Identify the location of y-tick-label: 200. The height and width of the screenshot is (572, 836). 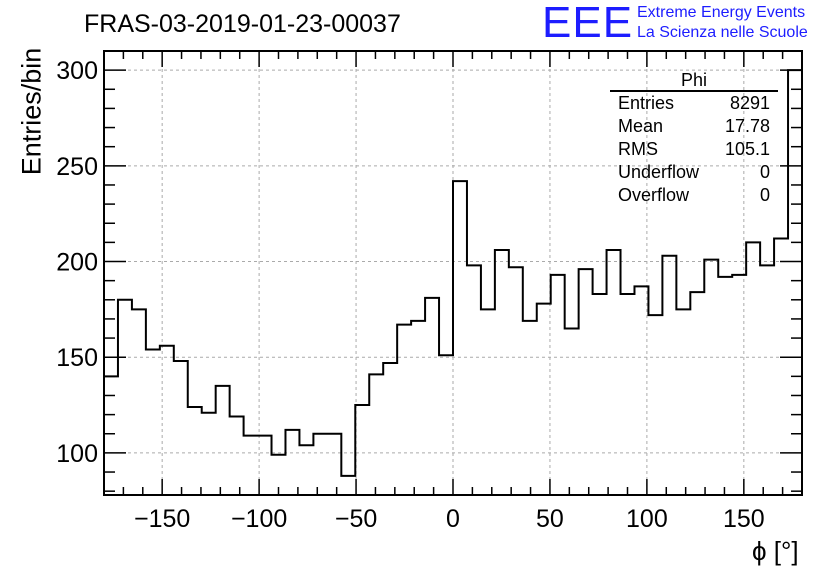
(77, 263).